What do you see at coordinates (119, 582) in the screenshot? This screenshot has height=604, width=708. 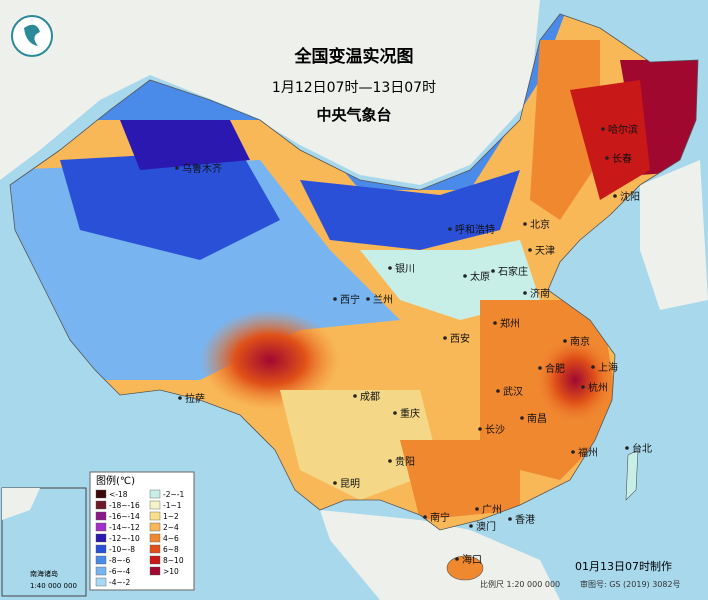 I see `legend-label: -4~-2` at bounding box center [119, 582].